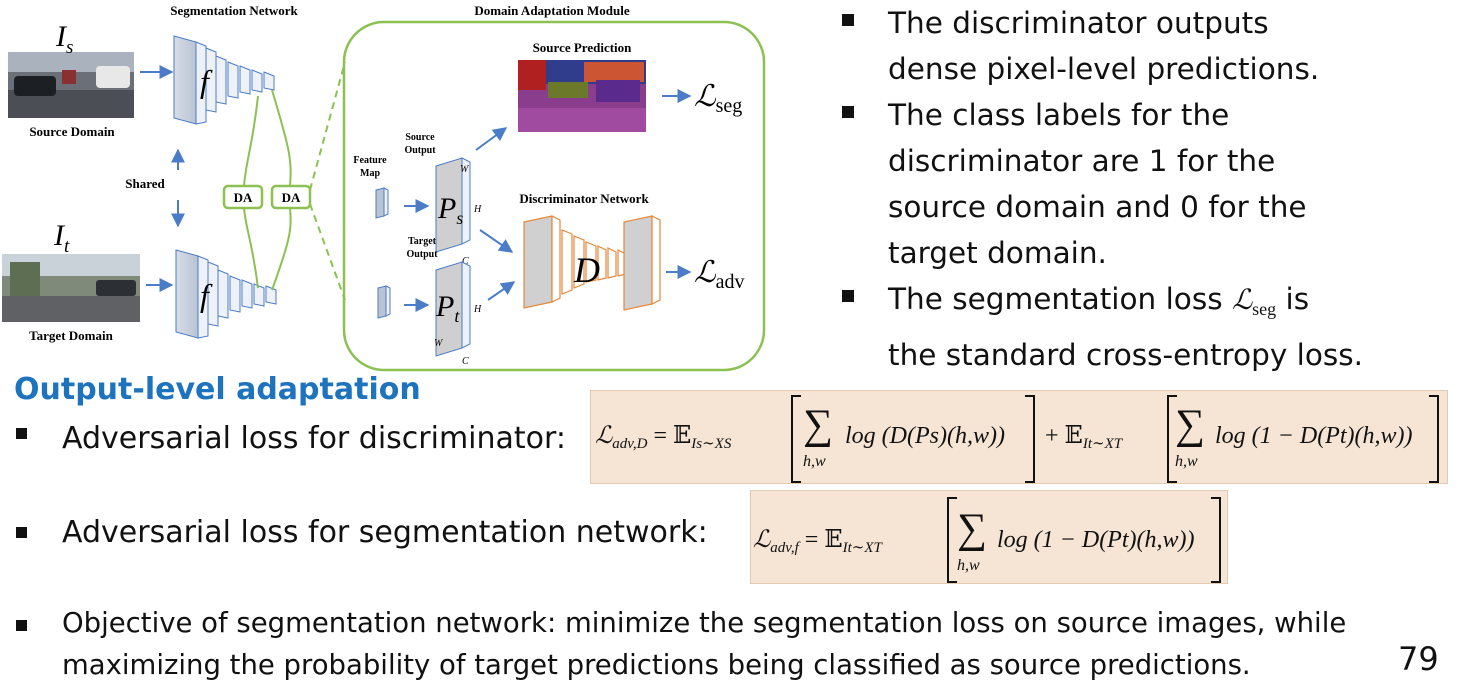 This screenshot has height=686, width=1458. What do you see at coordinates (382, 302) in the screenshot?
I see `feature-map-target` at bounding box center [382, 302].